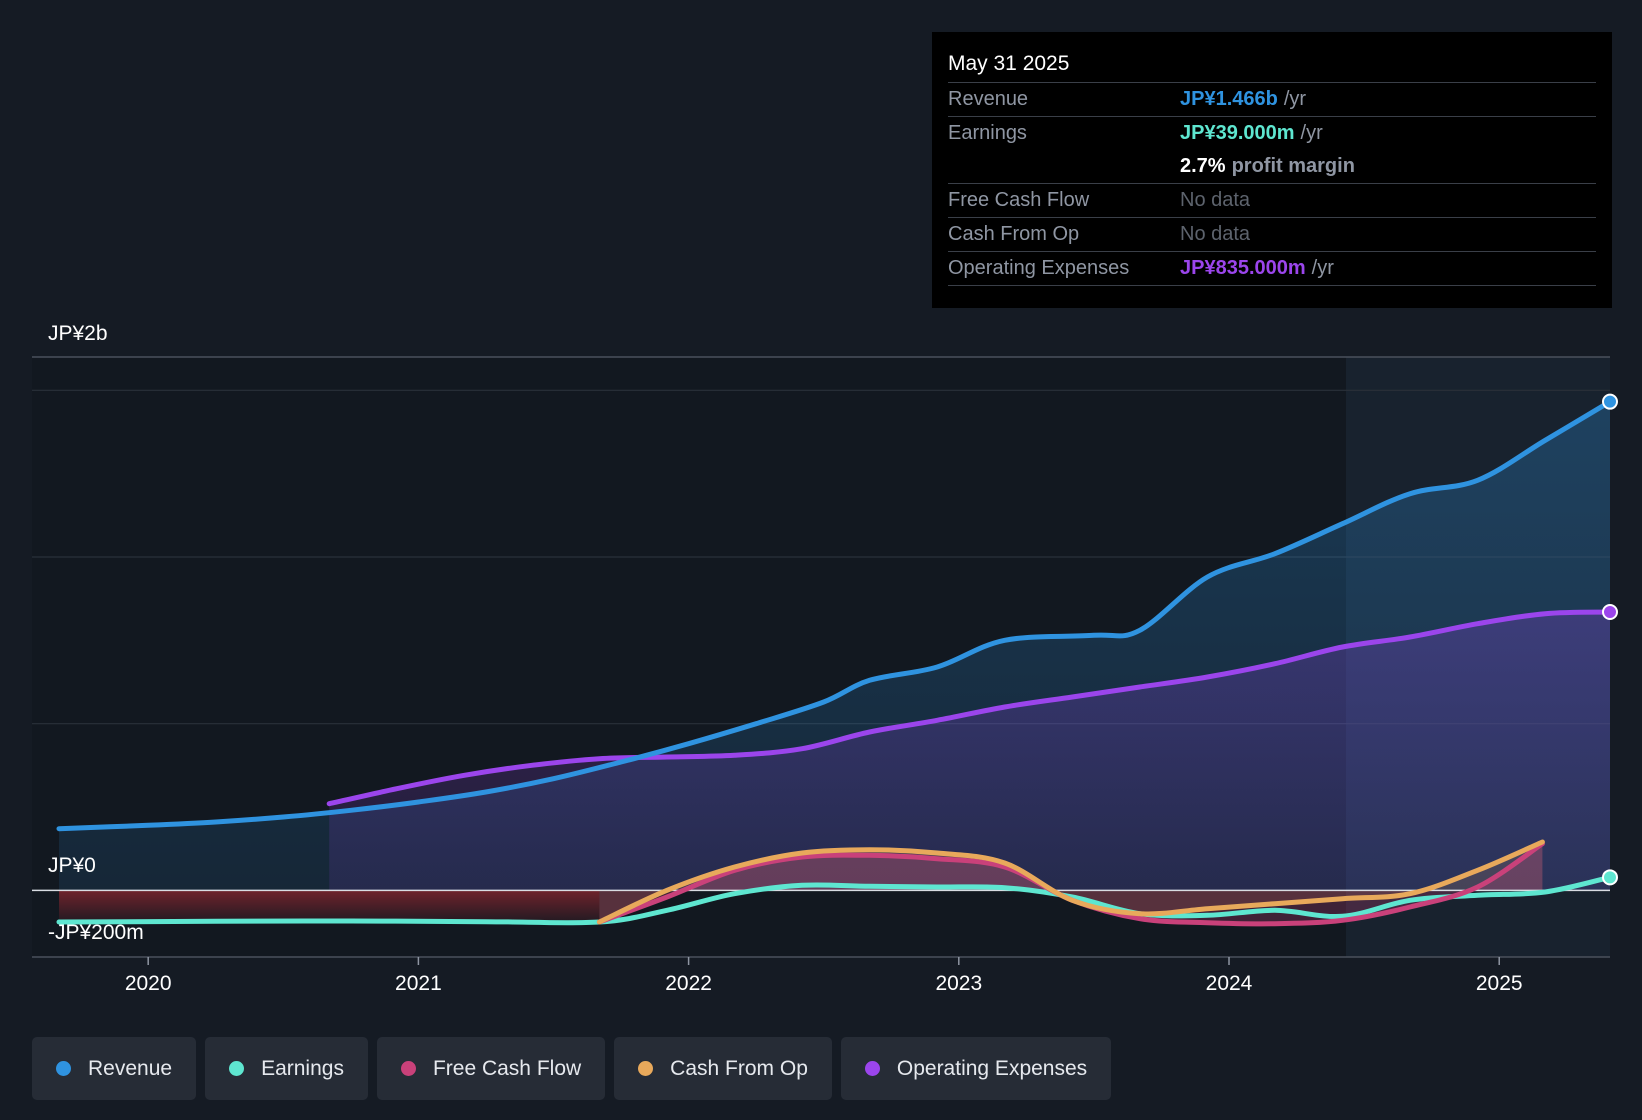  Describe the element at coordinates (1019, 200) in the screenshot. I see `tooltip-fcf-label: Free Cash Flow` at that location.